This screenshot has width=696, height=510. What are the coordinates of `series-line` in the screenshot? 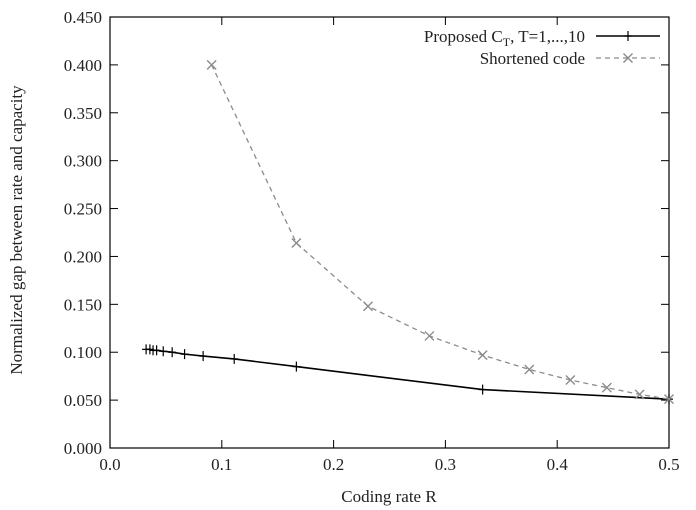 It's located at (408, 374).